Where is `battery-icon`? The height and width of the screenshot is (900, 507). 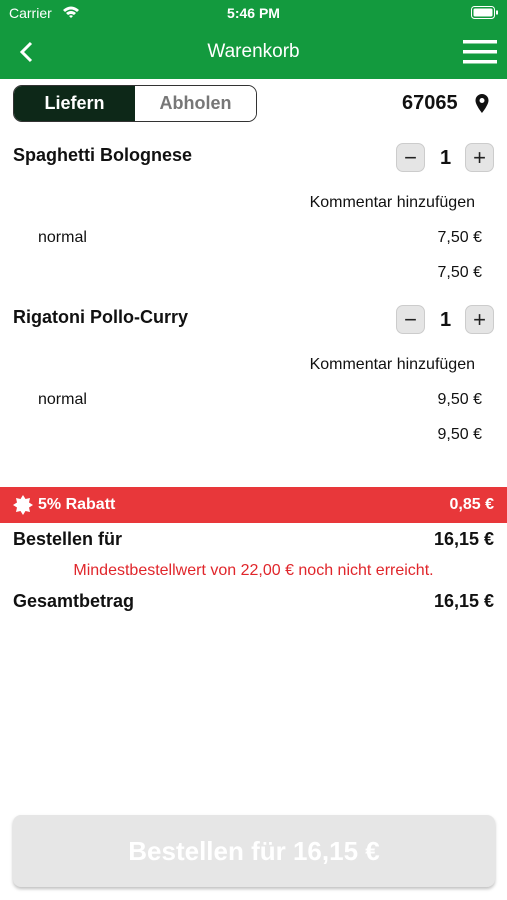
battery-icon is located at coordinates (484, 12).